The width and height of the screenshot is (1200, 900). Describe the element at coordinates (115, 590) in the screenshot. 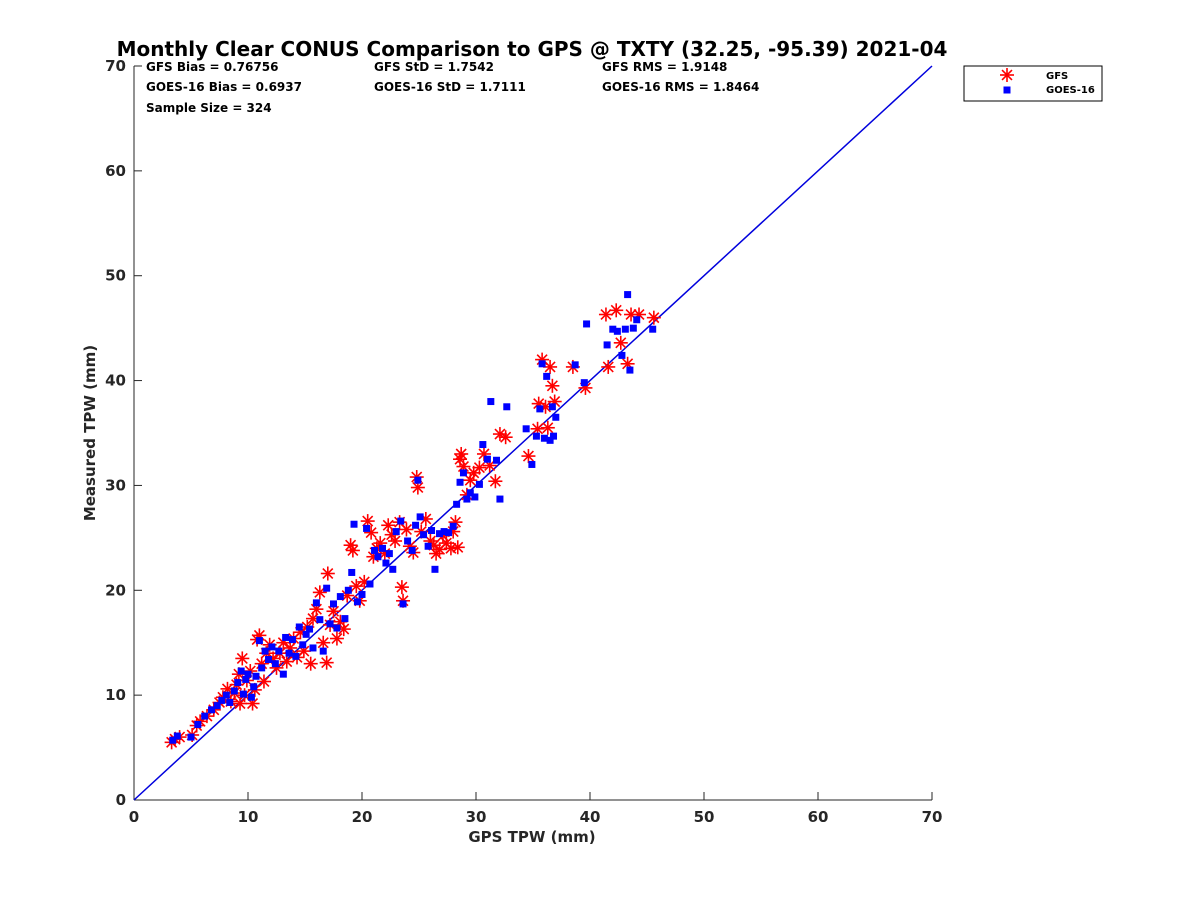

I see `y-tick-label: 20` at that location.